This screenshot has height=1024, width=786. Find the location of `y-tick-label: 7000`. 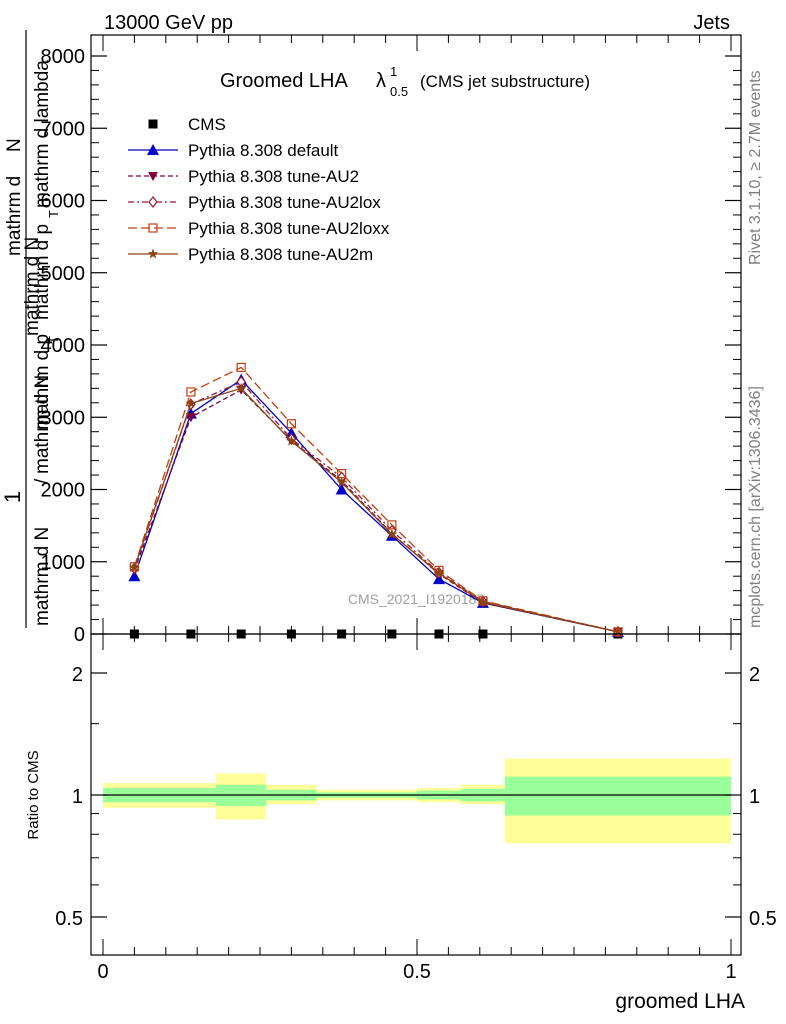

y-tick-label: 7000 is located at coordinates (63, 129).